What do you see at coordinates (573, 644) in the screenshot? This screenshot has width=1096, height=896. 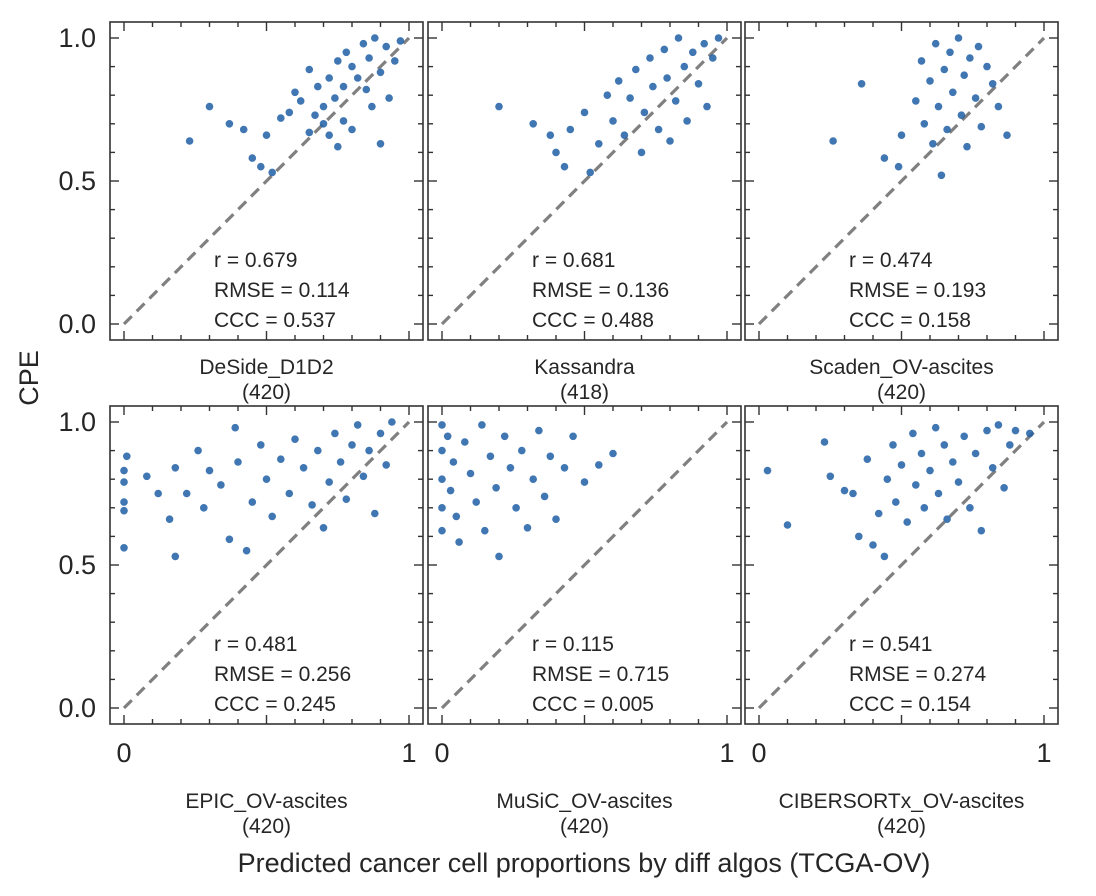 I see `stat-label: r = 0.115` at bounding box center [573, 644].